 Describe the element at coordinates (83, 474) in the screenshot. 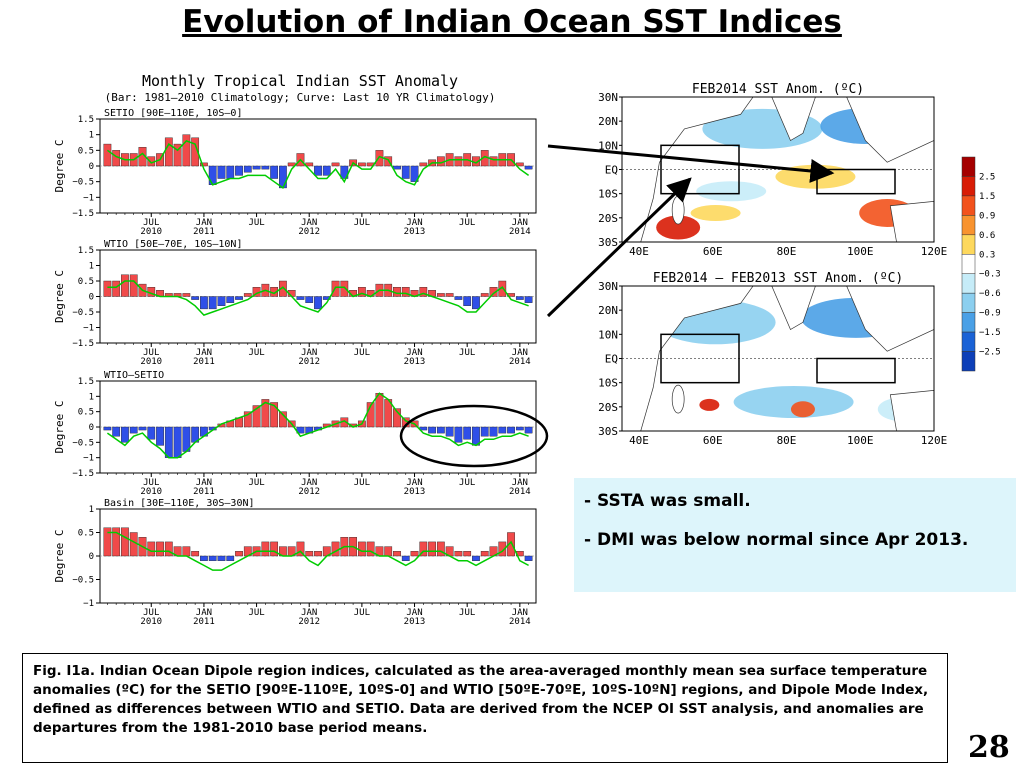

I see `y-tick-label: −1.5` at that location.